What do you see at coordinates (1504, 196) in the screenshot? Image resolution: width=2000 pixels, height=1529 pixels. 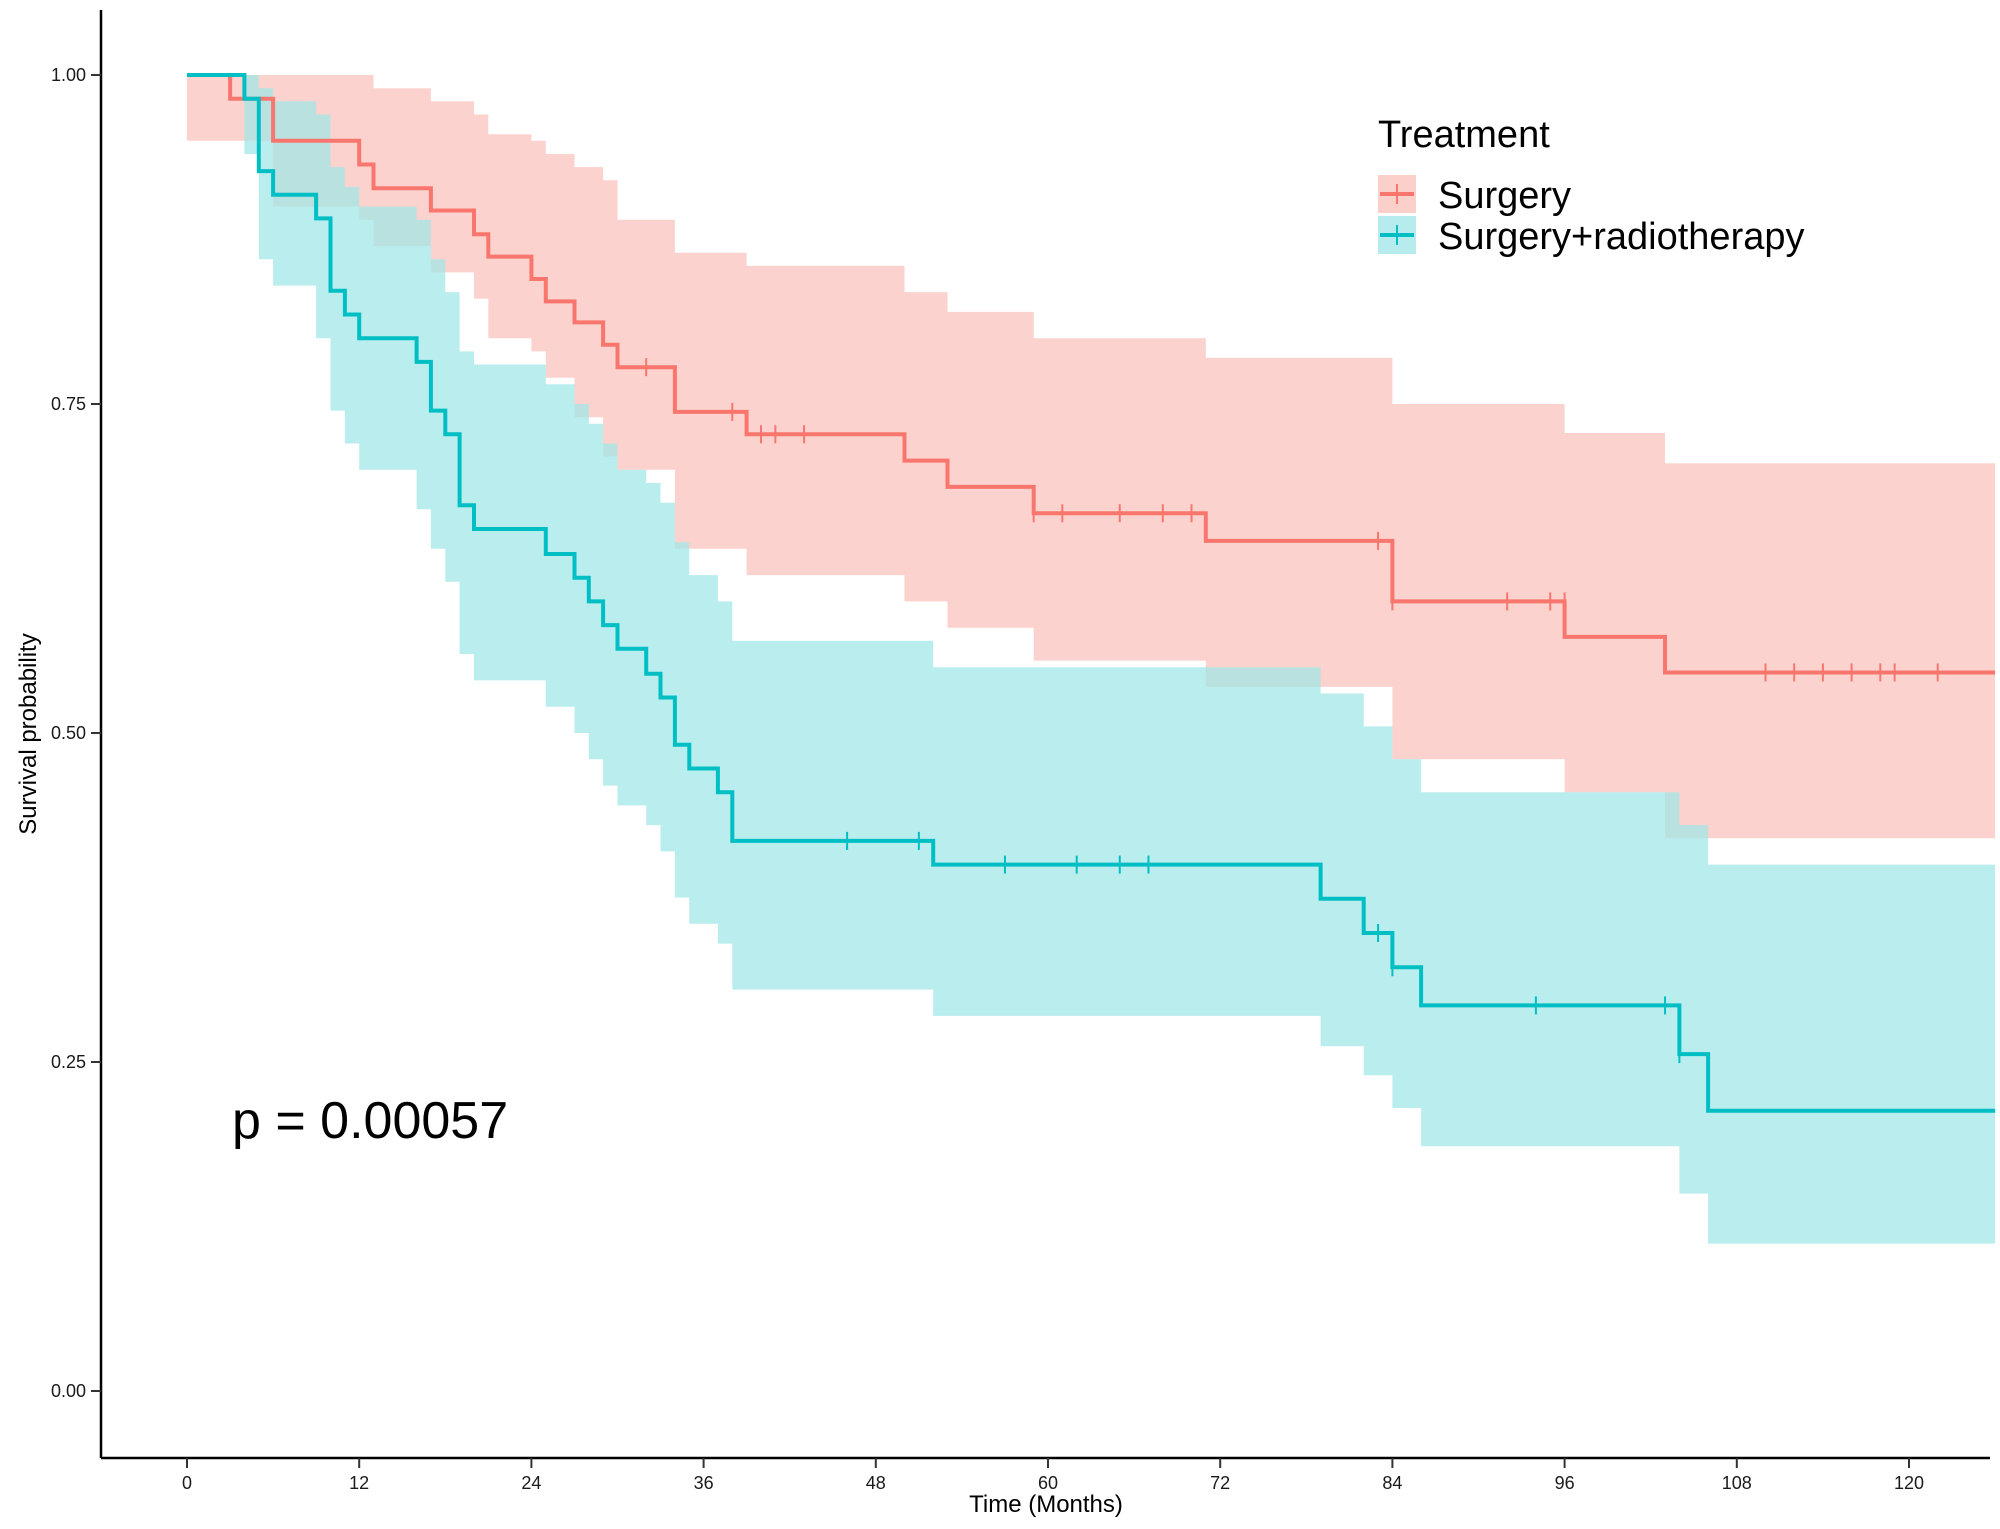 I see `legend-label-surgery: Surgery` at bounding box center [1504, 196].